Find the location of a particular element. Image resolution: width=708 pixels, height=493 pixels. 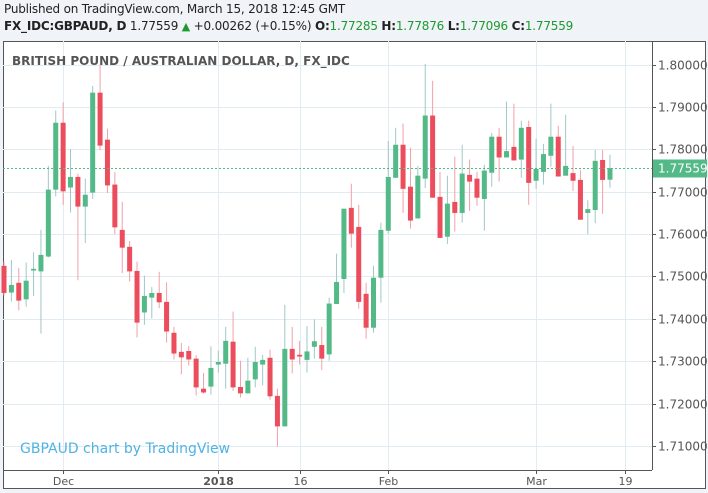

y-tick-label: 1.78000 is located at coordinates (683, 150).